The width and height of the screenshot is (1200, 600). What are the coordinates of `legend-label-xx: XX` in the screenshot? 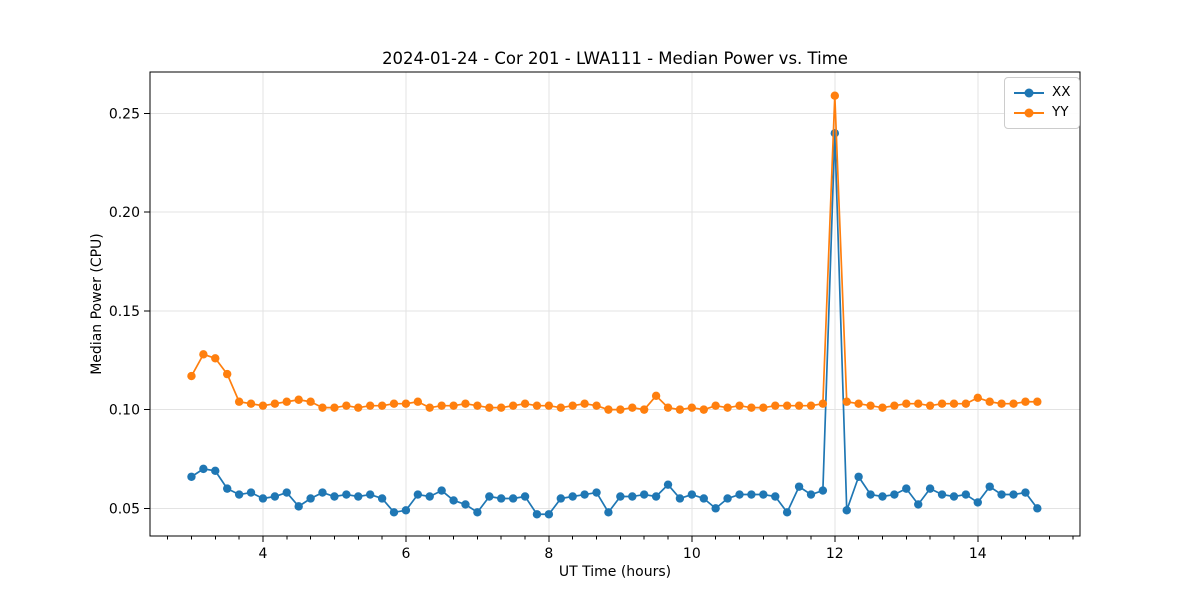 It's located at (1061, 92).